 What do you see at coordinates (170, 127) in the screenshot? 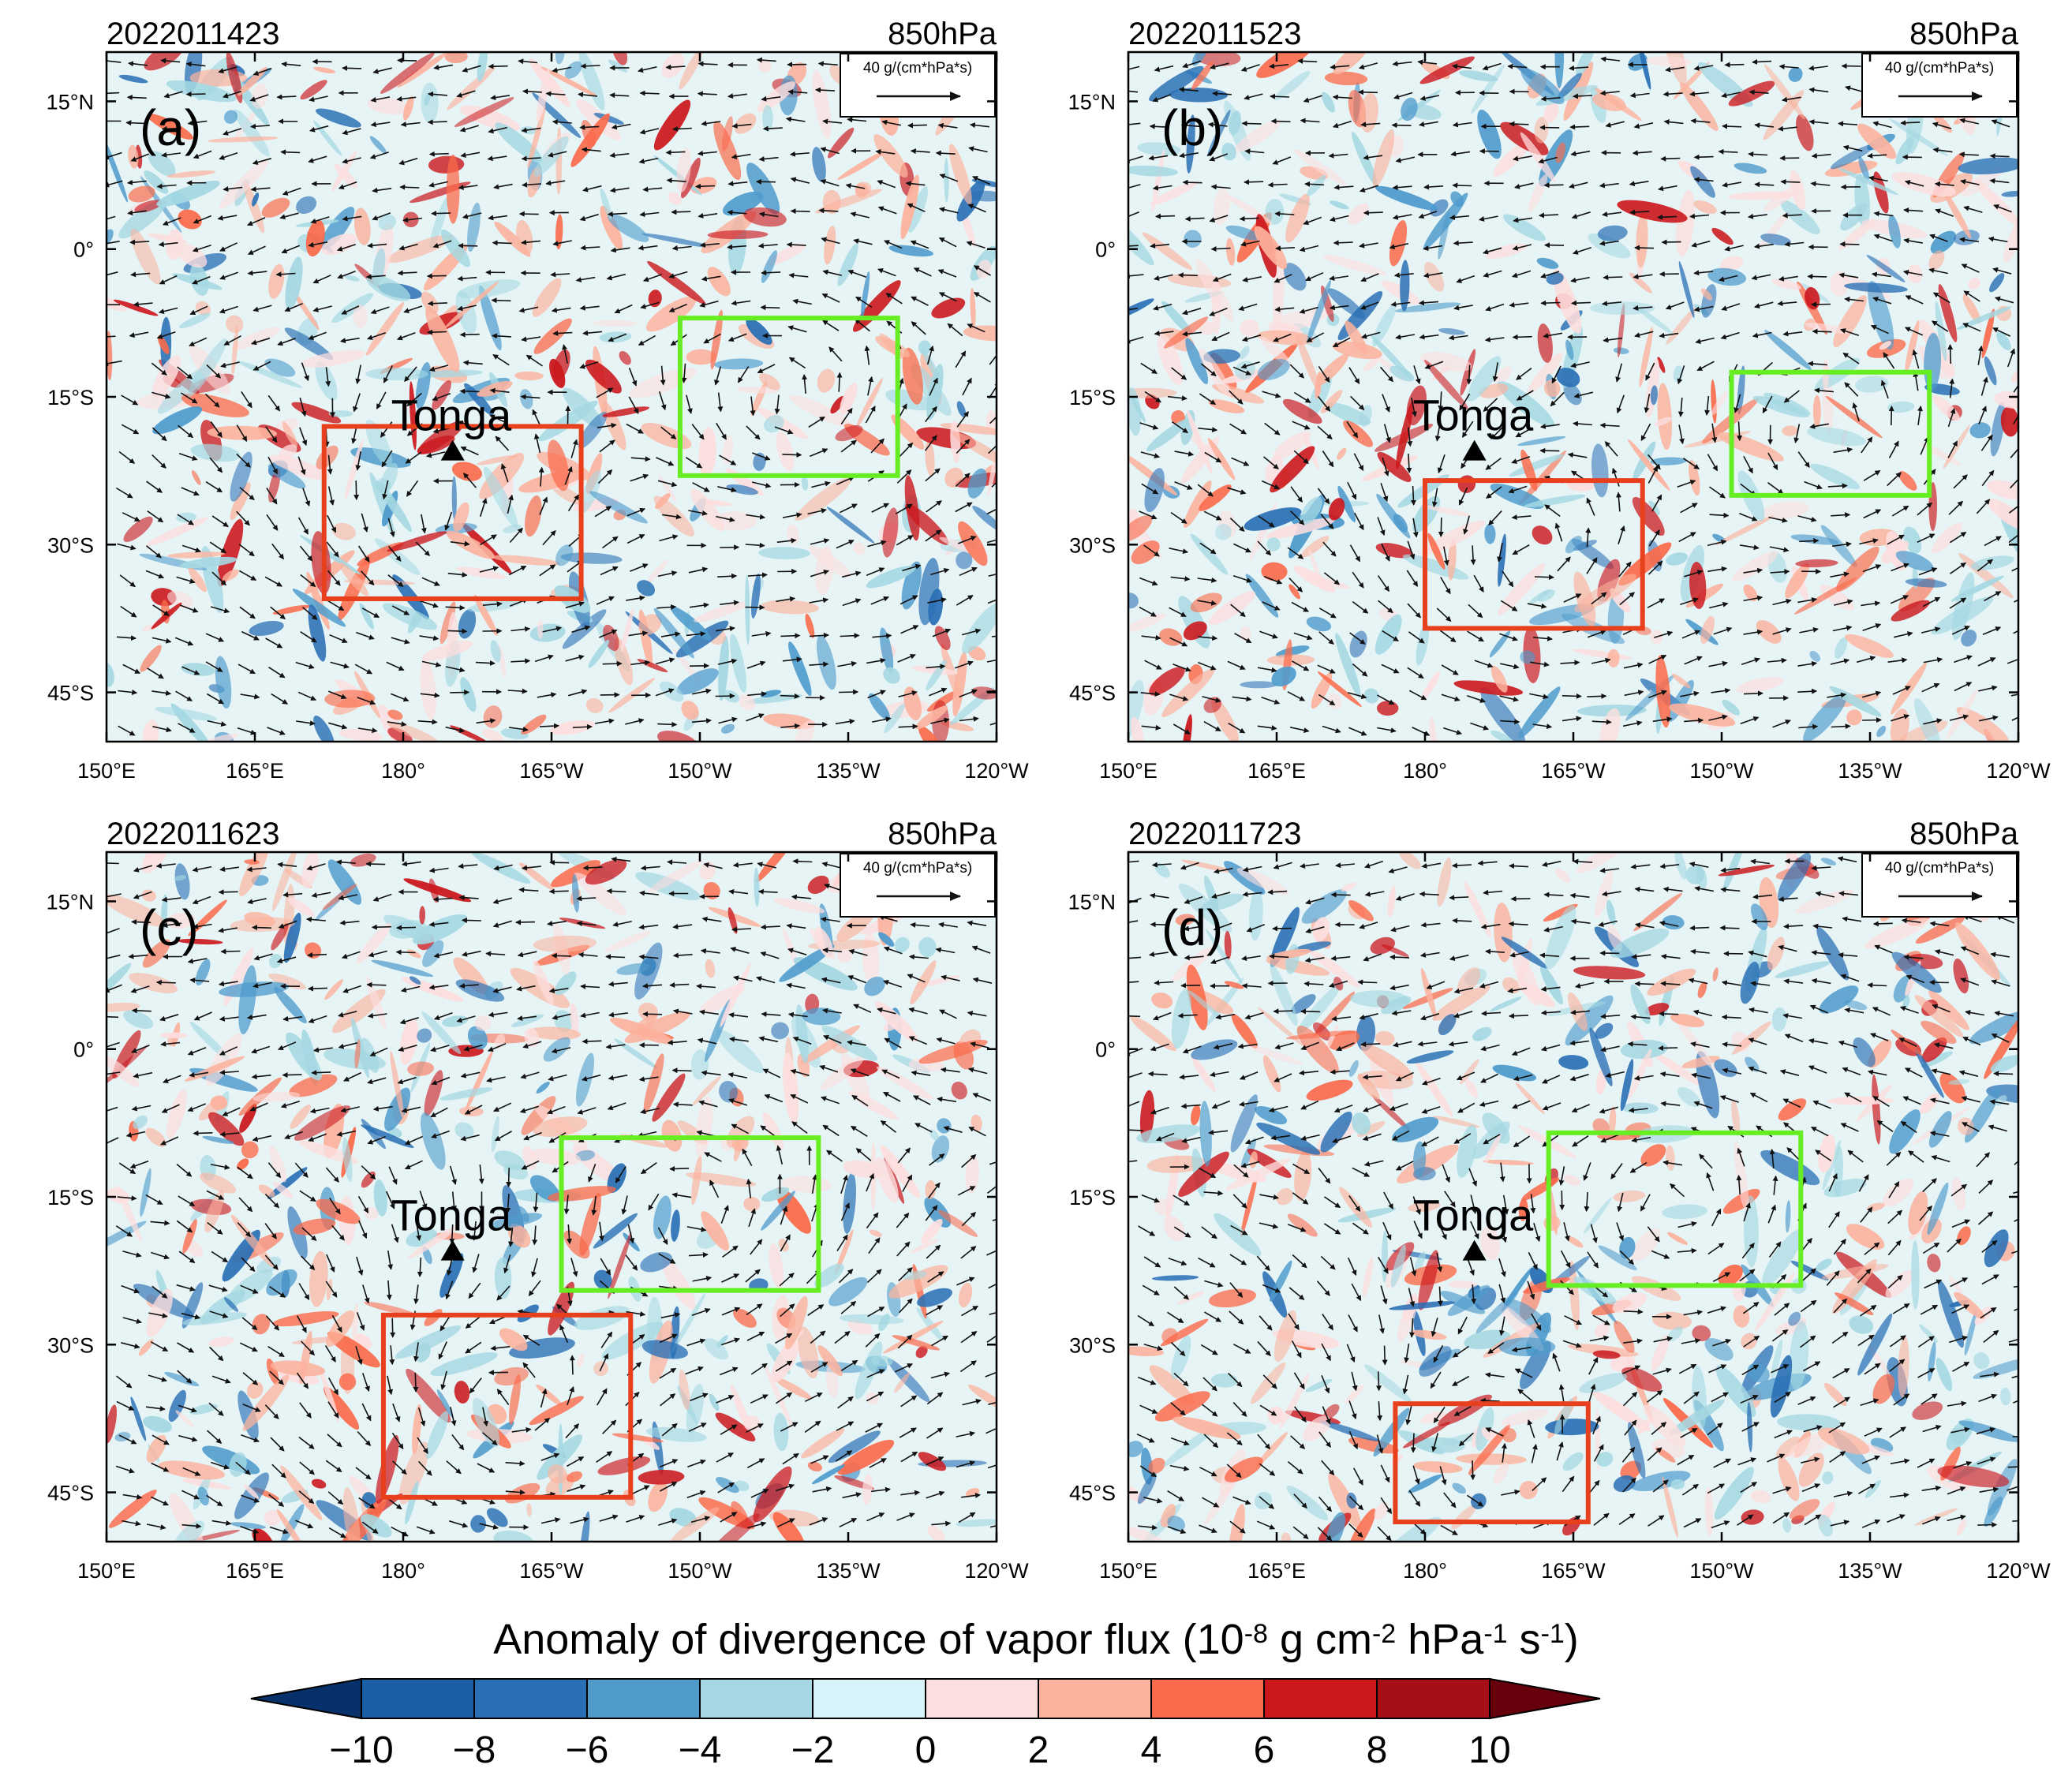
I see `panel-label: (a)` at bounding box center [170, 127].